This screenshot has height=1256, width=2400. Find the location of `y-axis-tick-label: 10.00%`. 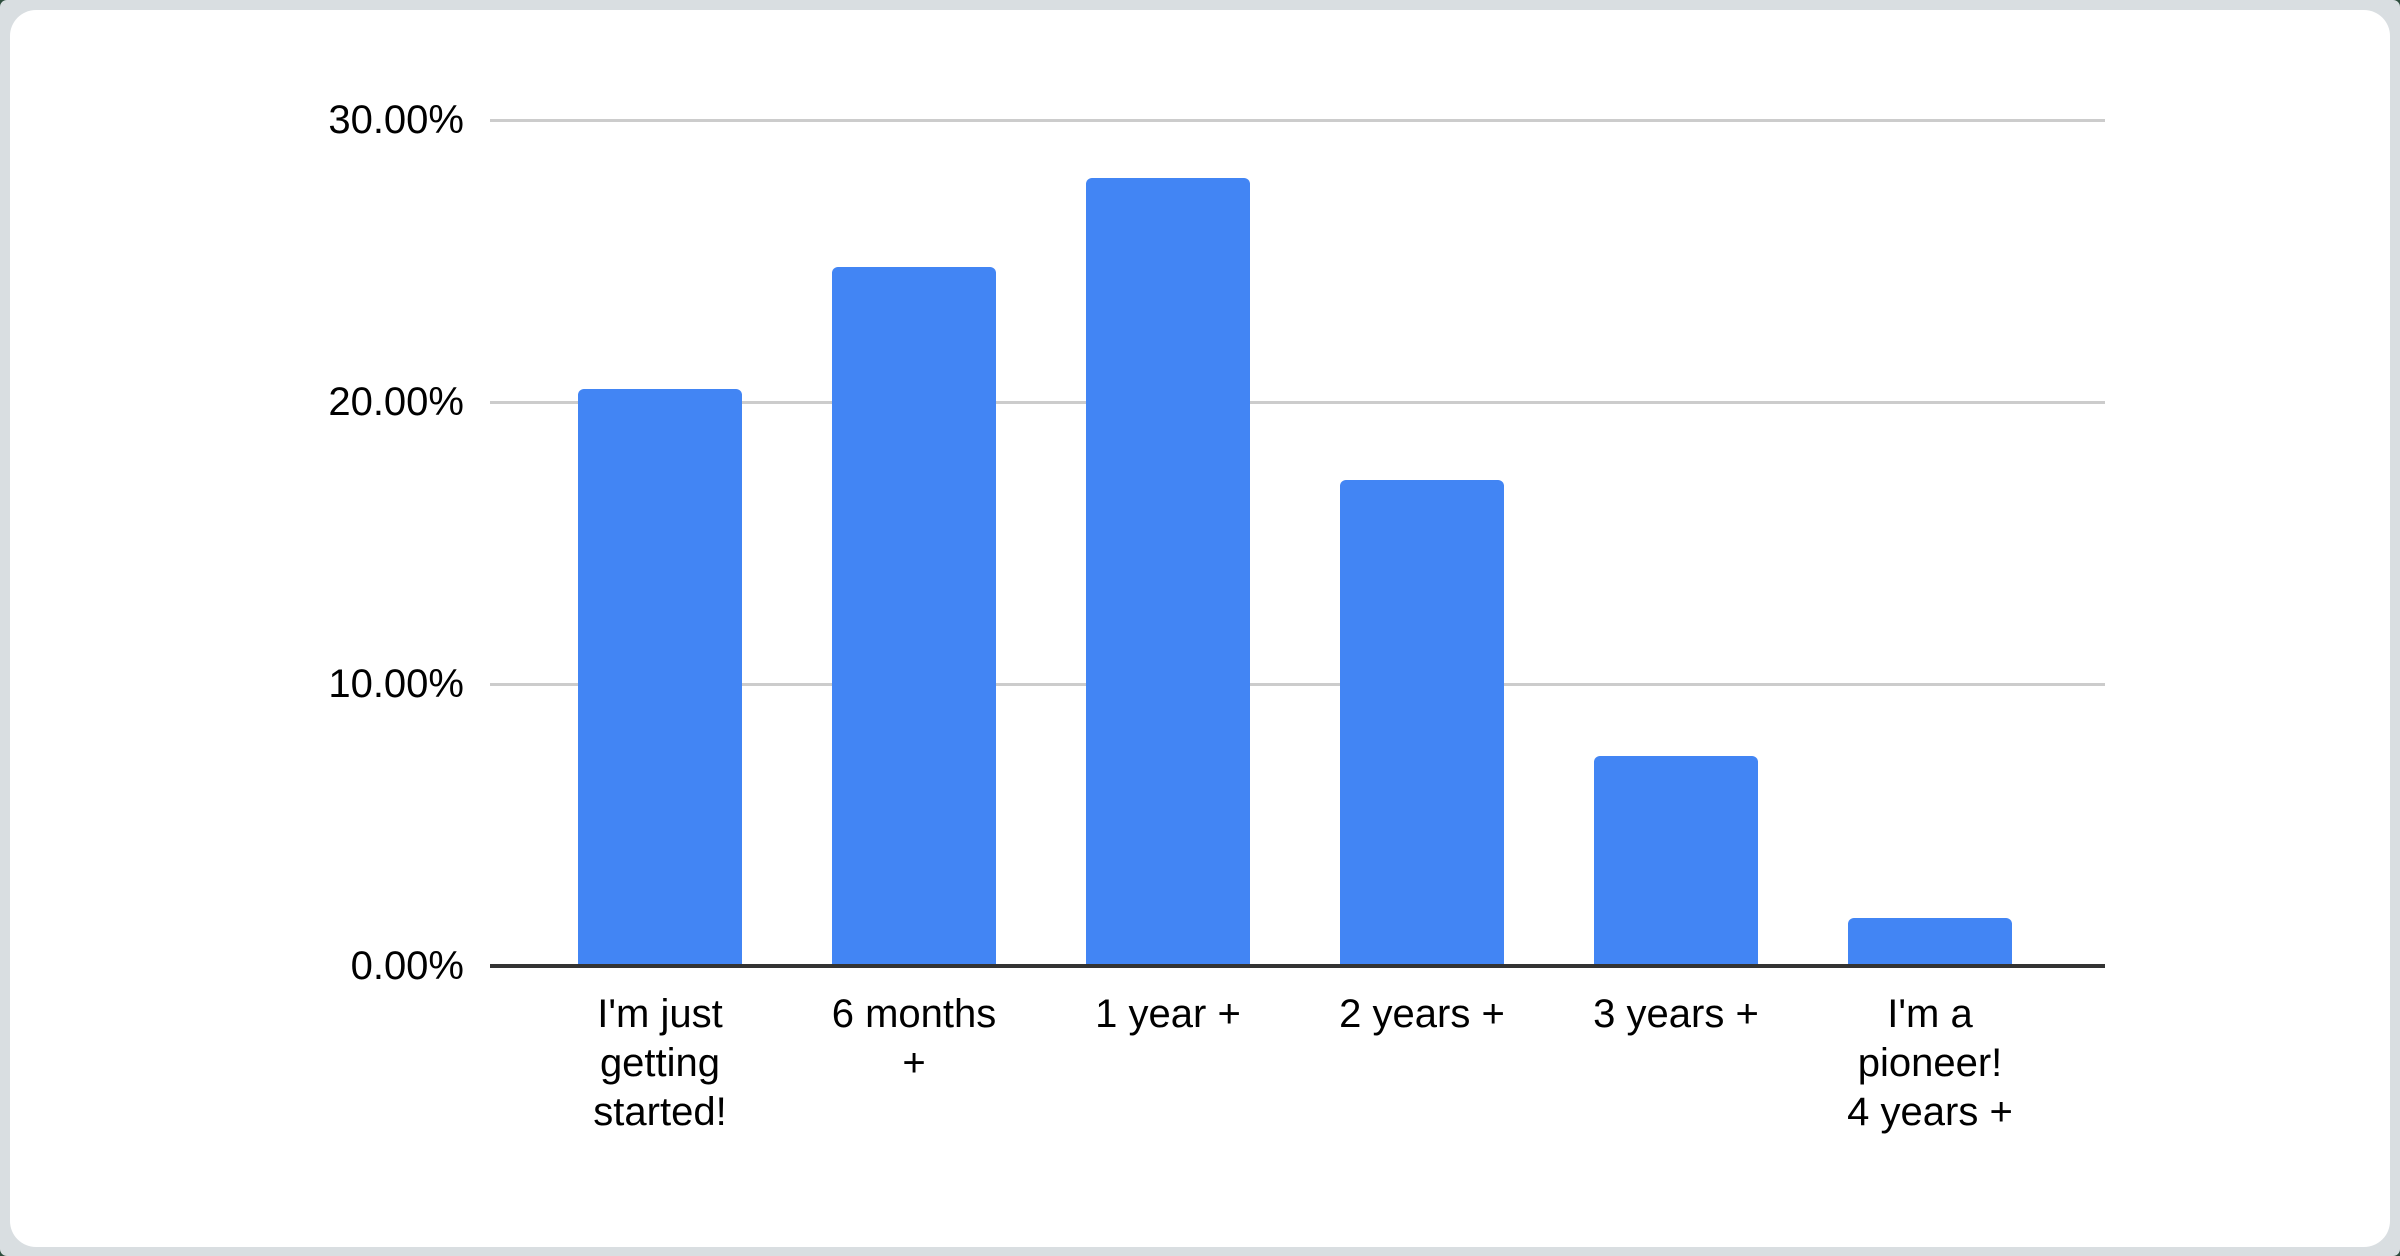

y-axis-tick-label: 10.00% is located at coordinates (396, 684).